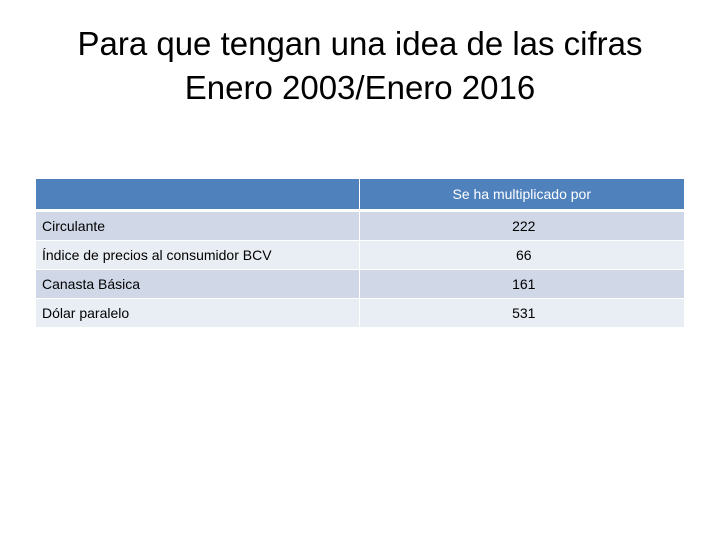 This screenshot has height=540, width=720. Describe the element at coordinates (360, 43) in the screenshot. I see `slide-title-line-1: Para que tengan una idea de las cifras` at that location.